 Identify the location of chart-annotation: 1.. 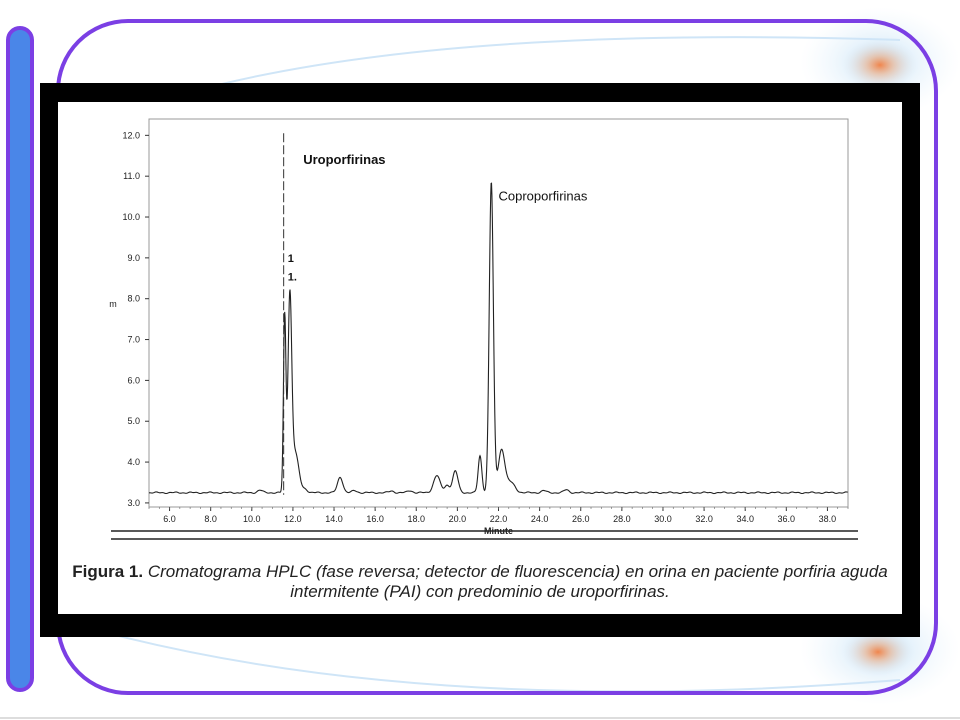
(292, 277).